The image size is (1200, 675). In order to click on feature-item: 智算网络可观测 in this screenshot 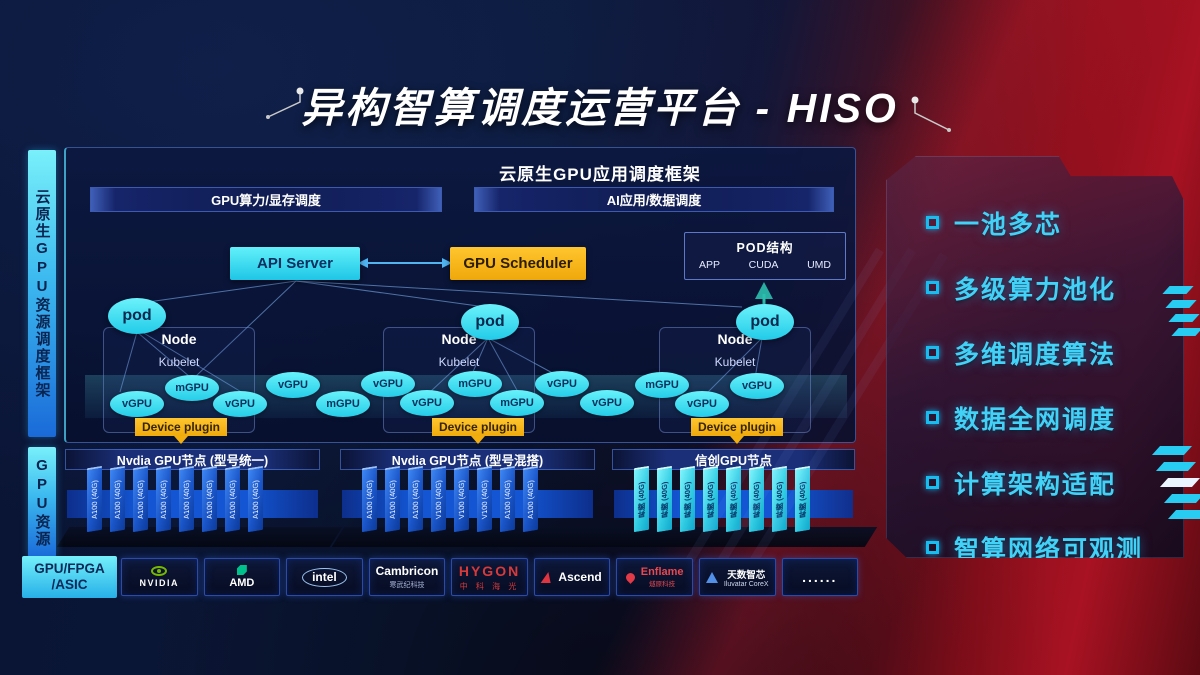, I will do `click(1034, 536)`.